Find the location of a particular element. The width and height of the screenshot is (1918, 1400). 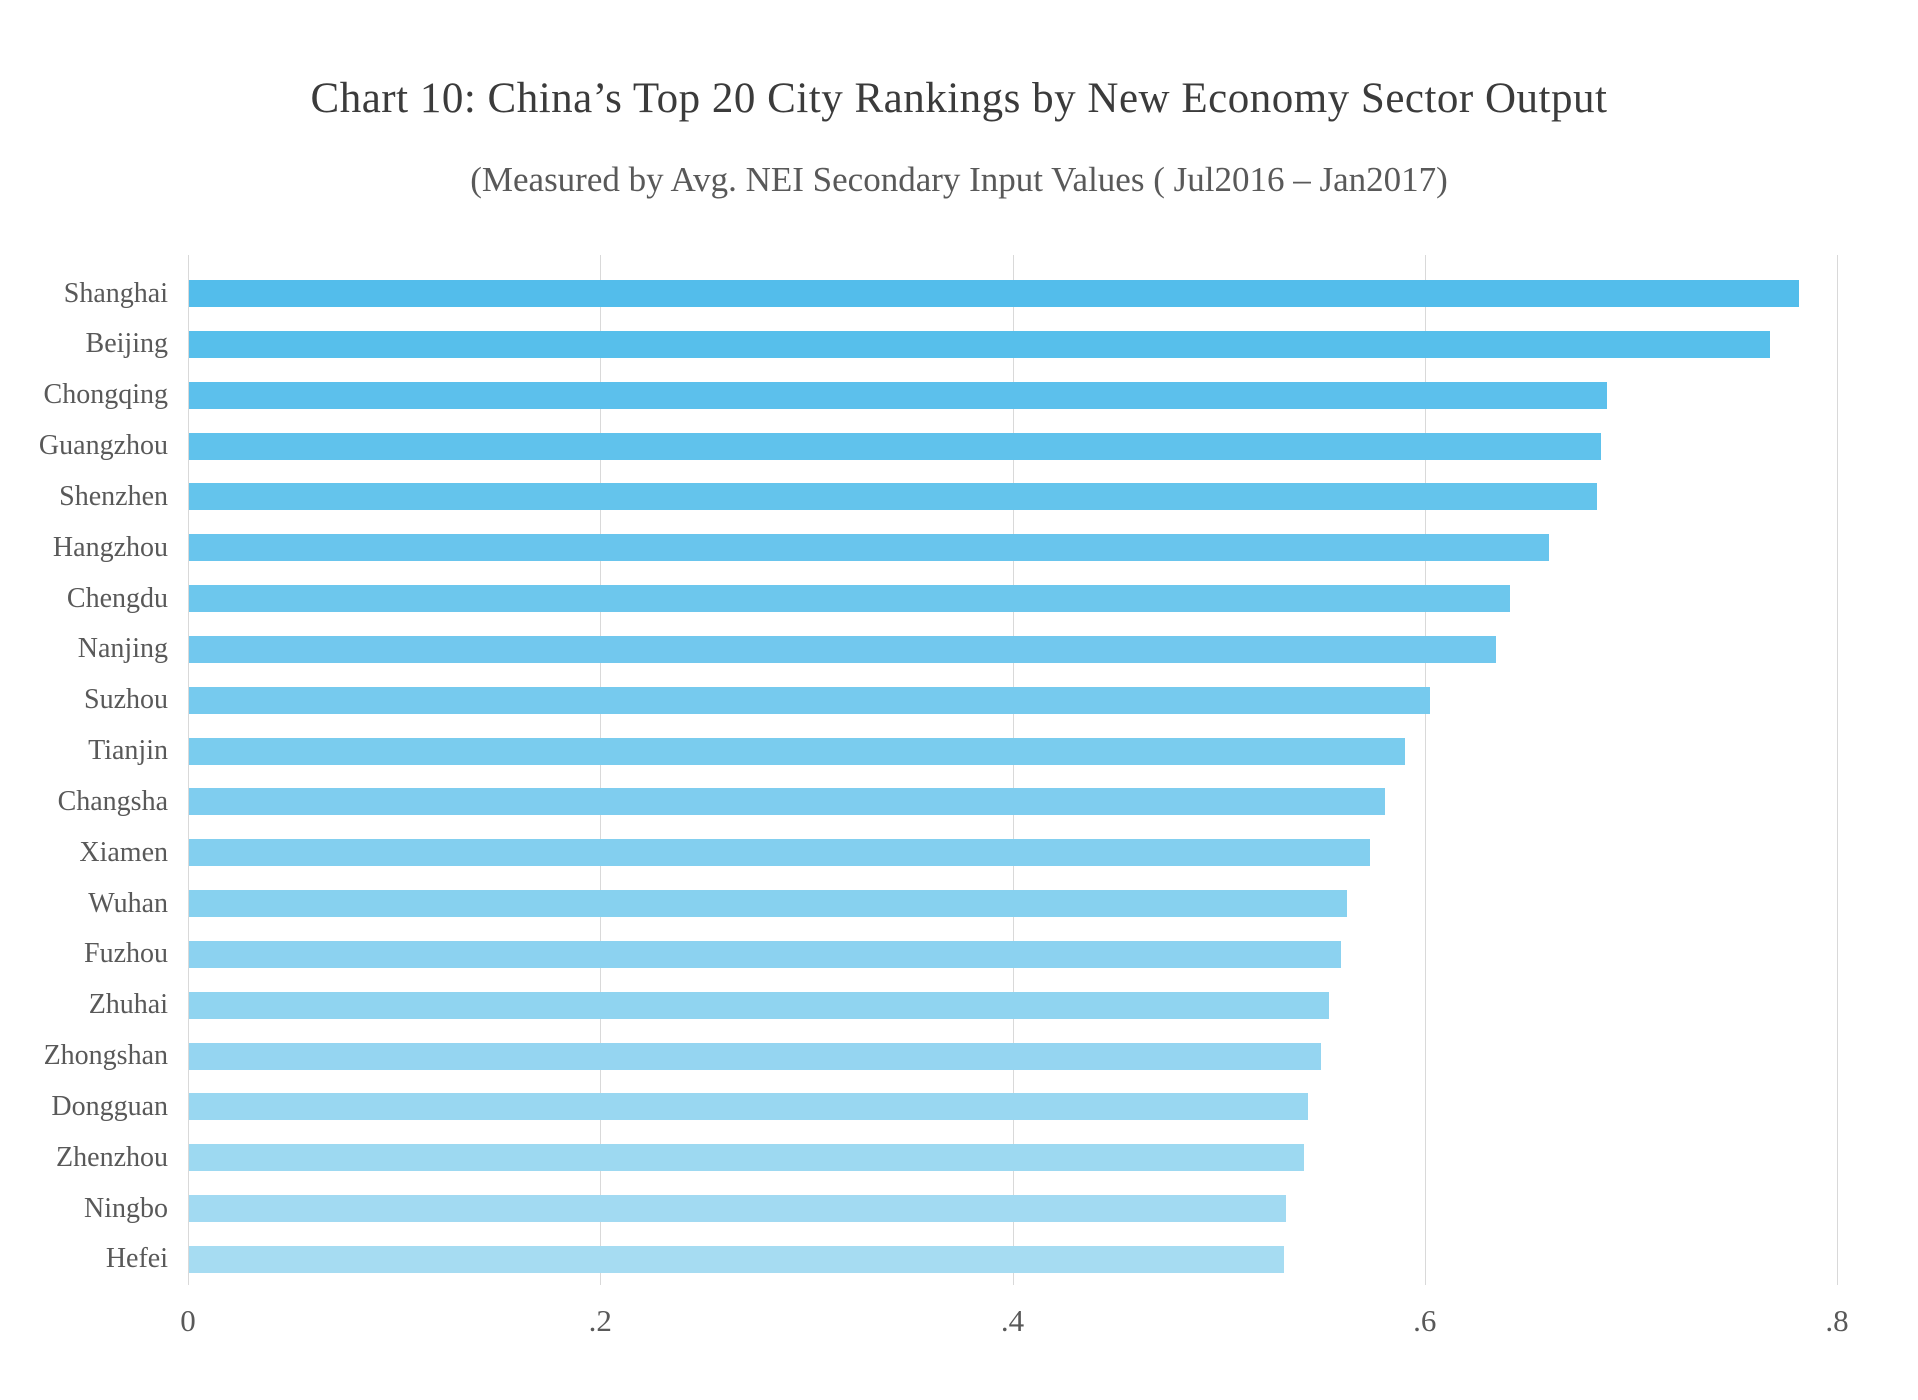

category-label-tianjin: Tianjin is located at coordinates (128, 751).